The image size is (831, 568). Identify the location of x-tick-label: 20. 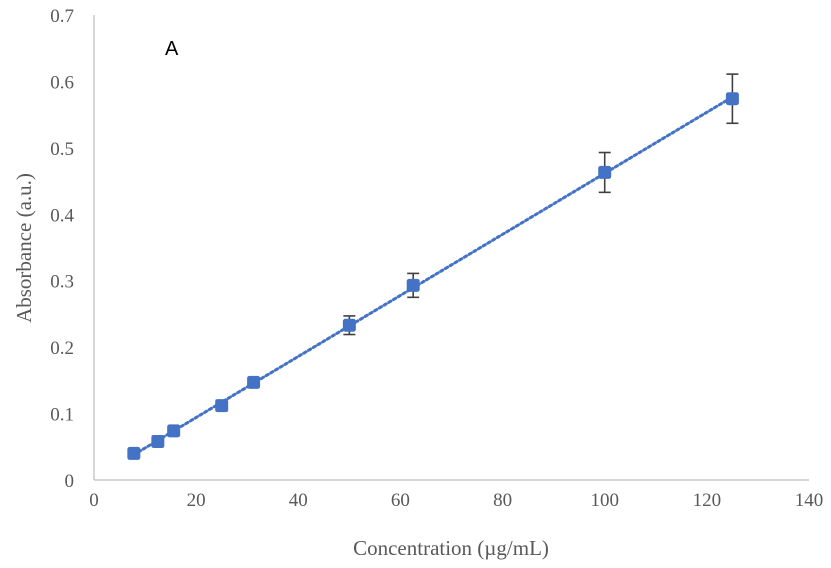
(196, 500).